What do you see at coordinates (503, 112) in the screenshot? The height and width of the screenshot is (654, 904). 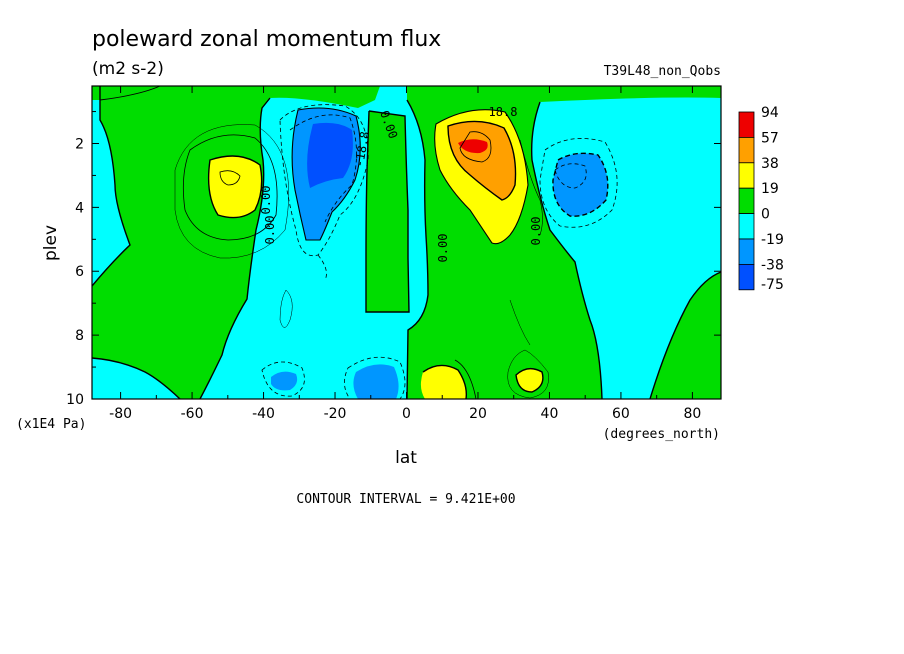 I see `contour-label: 18.8` at bounding box center [503, 112].